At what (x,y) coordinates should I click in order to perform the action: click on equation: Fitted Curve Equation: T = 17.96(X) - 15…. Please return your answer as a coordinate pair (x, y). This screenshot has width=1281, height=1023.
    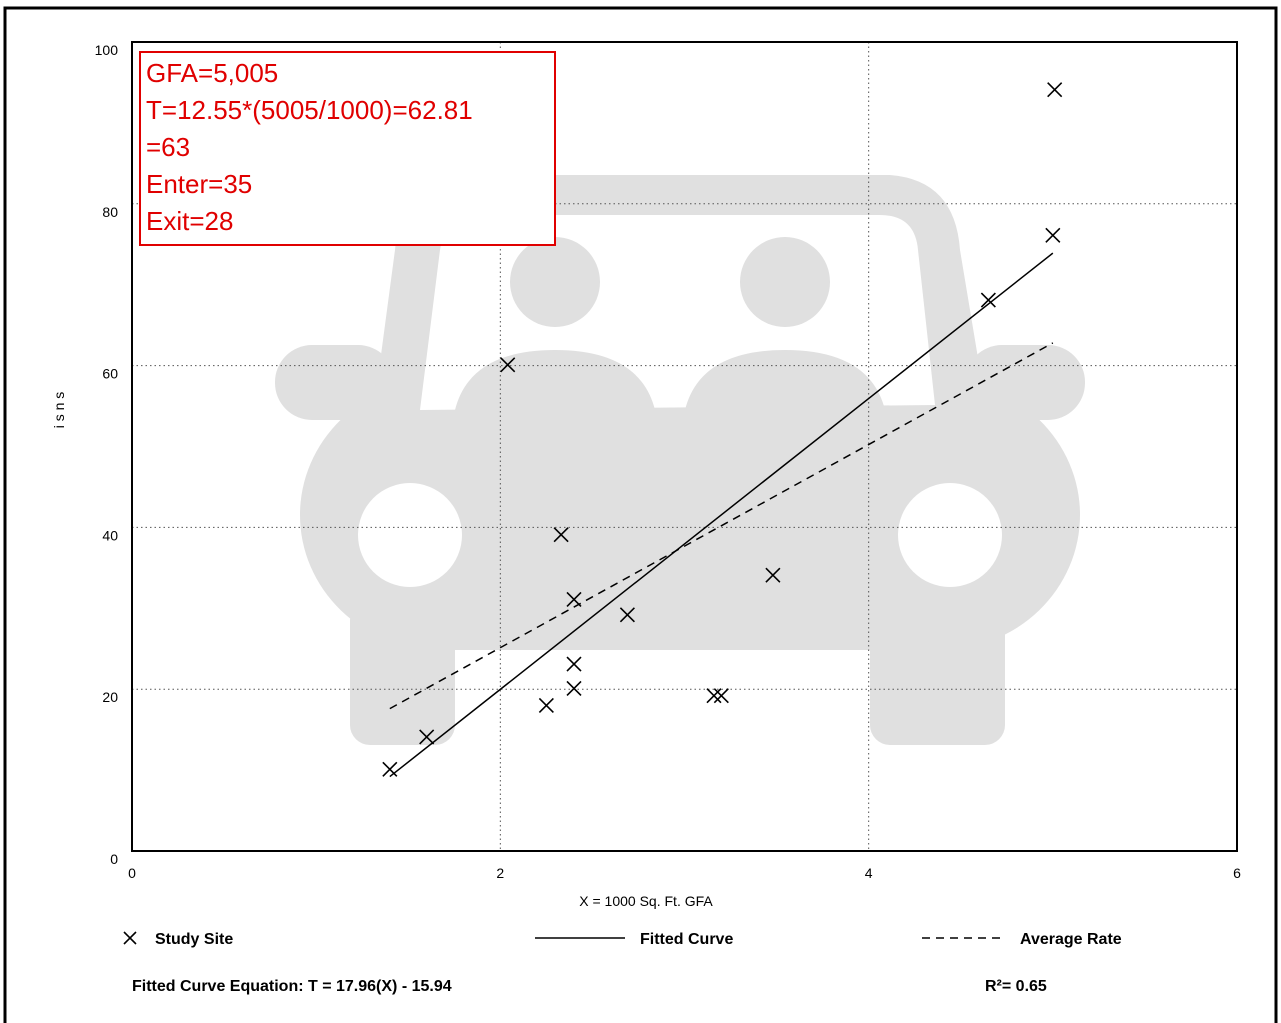
    Looking at the image, I should click on (292, 986).